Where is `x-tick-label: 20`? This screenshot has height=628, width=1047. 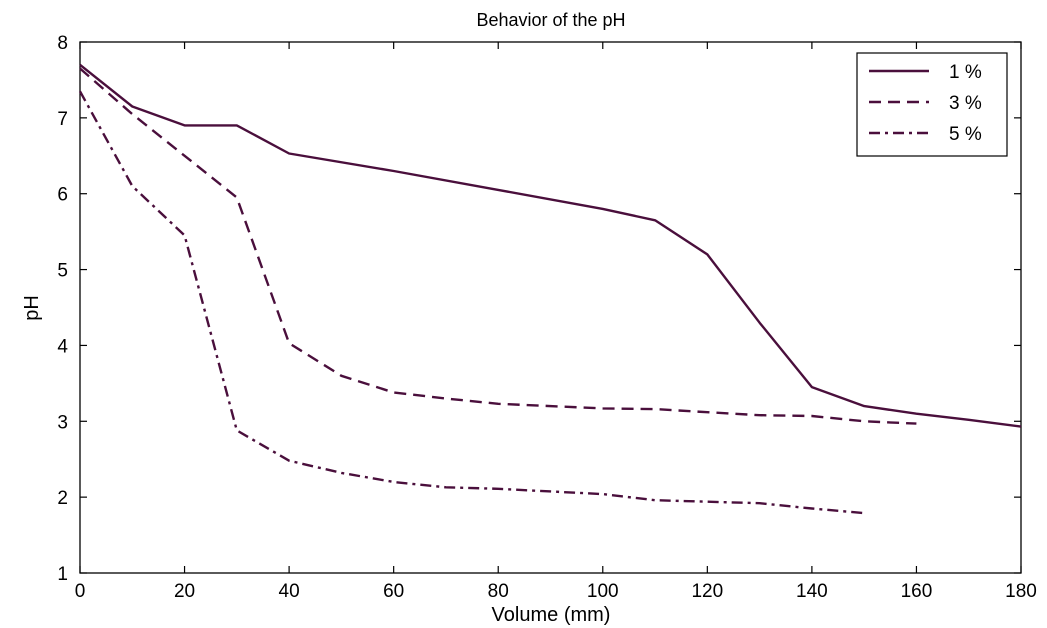
x-tick-label: 20 is located at coordinates (184, 591).